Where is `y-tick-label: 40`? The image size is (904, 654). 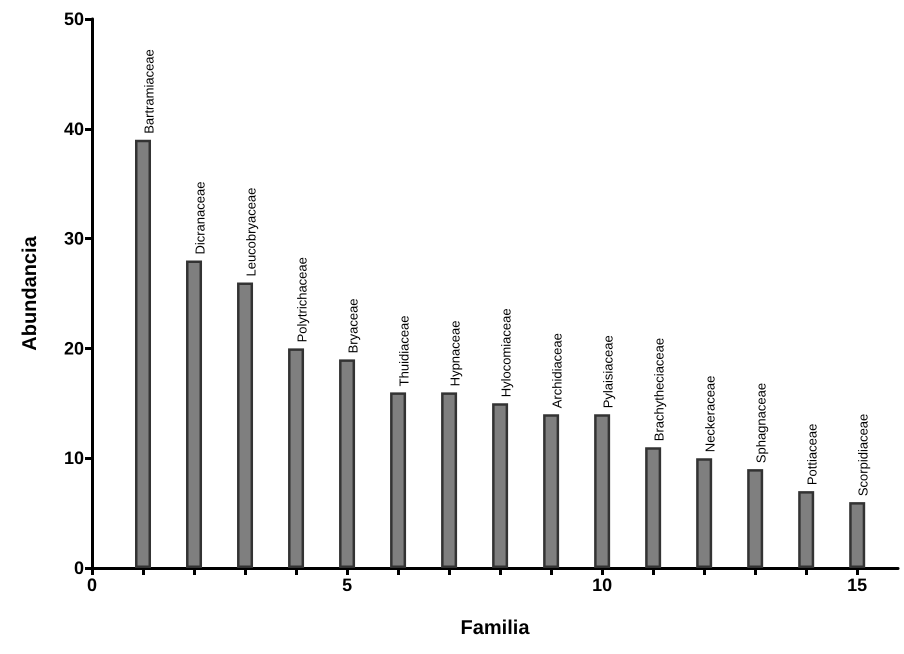 y-tick-label: 40 is located at coordinates (74, 128).